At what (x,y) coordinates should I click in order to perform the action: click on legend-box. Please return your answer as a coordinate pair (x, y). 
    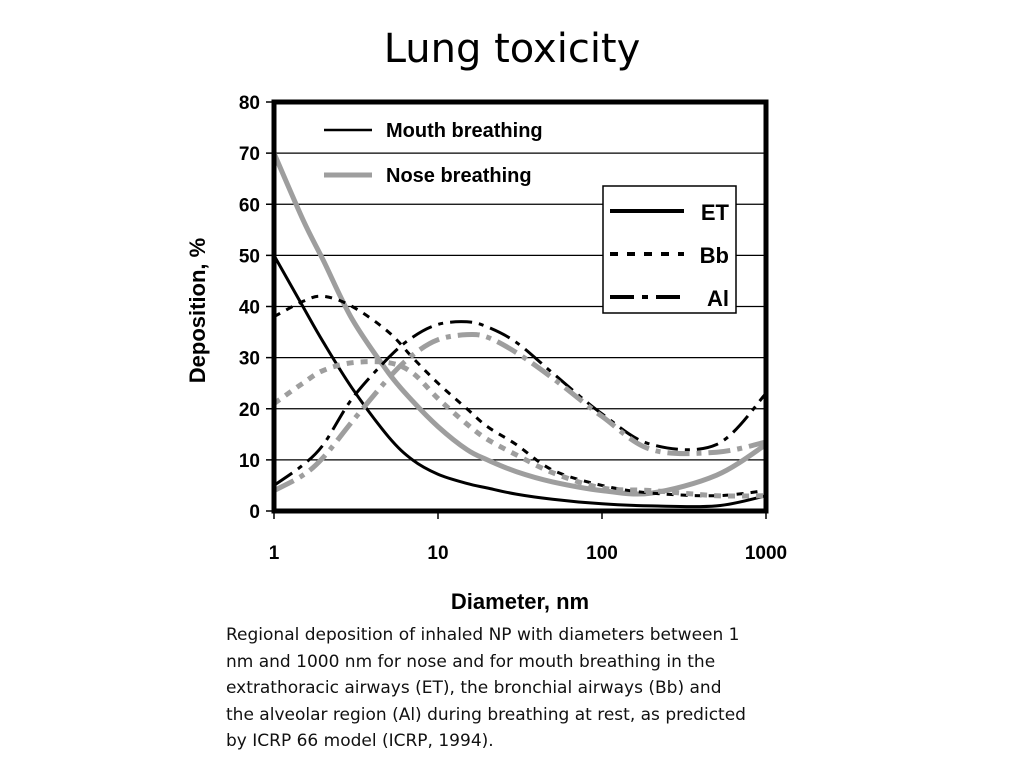
    Looking at the image, I should click on (669, 249).